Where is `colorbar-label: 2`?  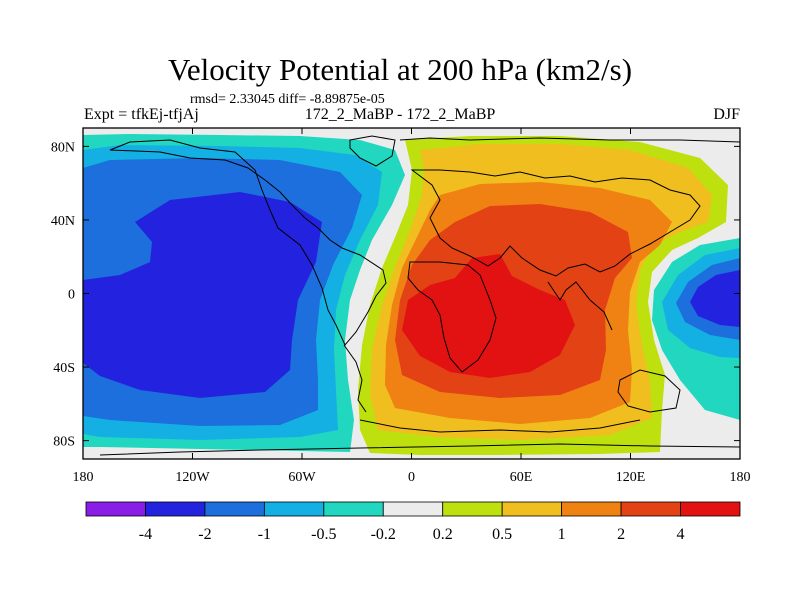 colorbar-label: 2 is located at coordinates (621, 534).